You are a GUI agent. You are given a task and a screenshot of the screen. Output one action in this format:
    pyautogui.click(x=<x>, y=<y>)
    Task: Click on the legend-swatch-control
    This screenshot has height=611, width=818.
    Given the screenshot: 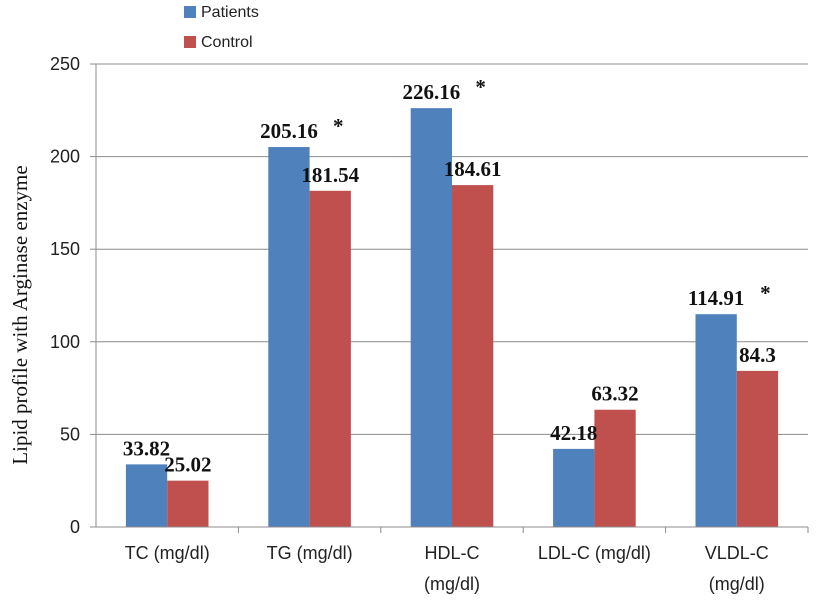 What is the action you would take?
    pyautogui.click(x=190, y=42)
    